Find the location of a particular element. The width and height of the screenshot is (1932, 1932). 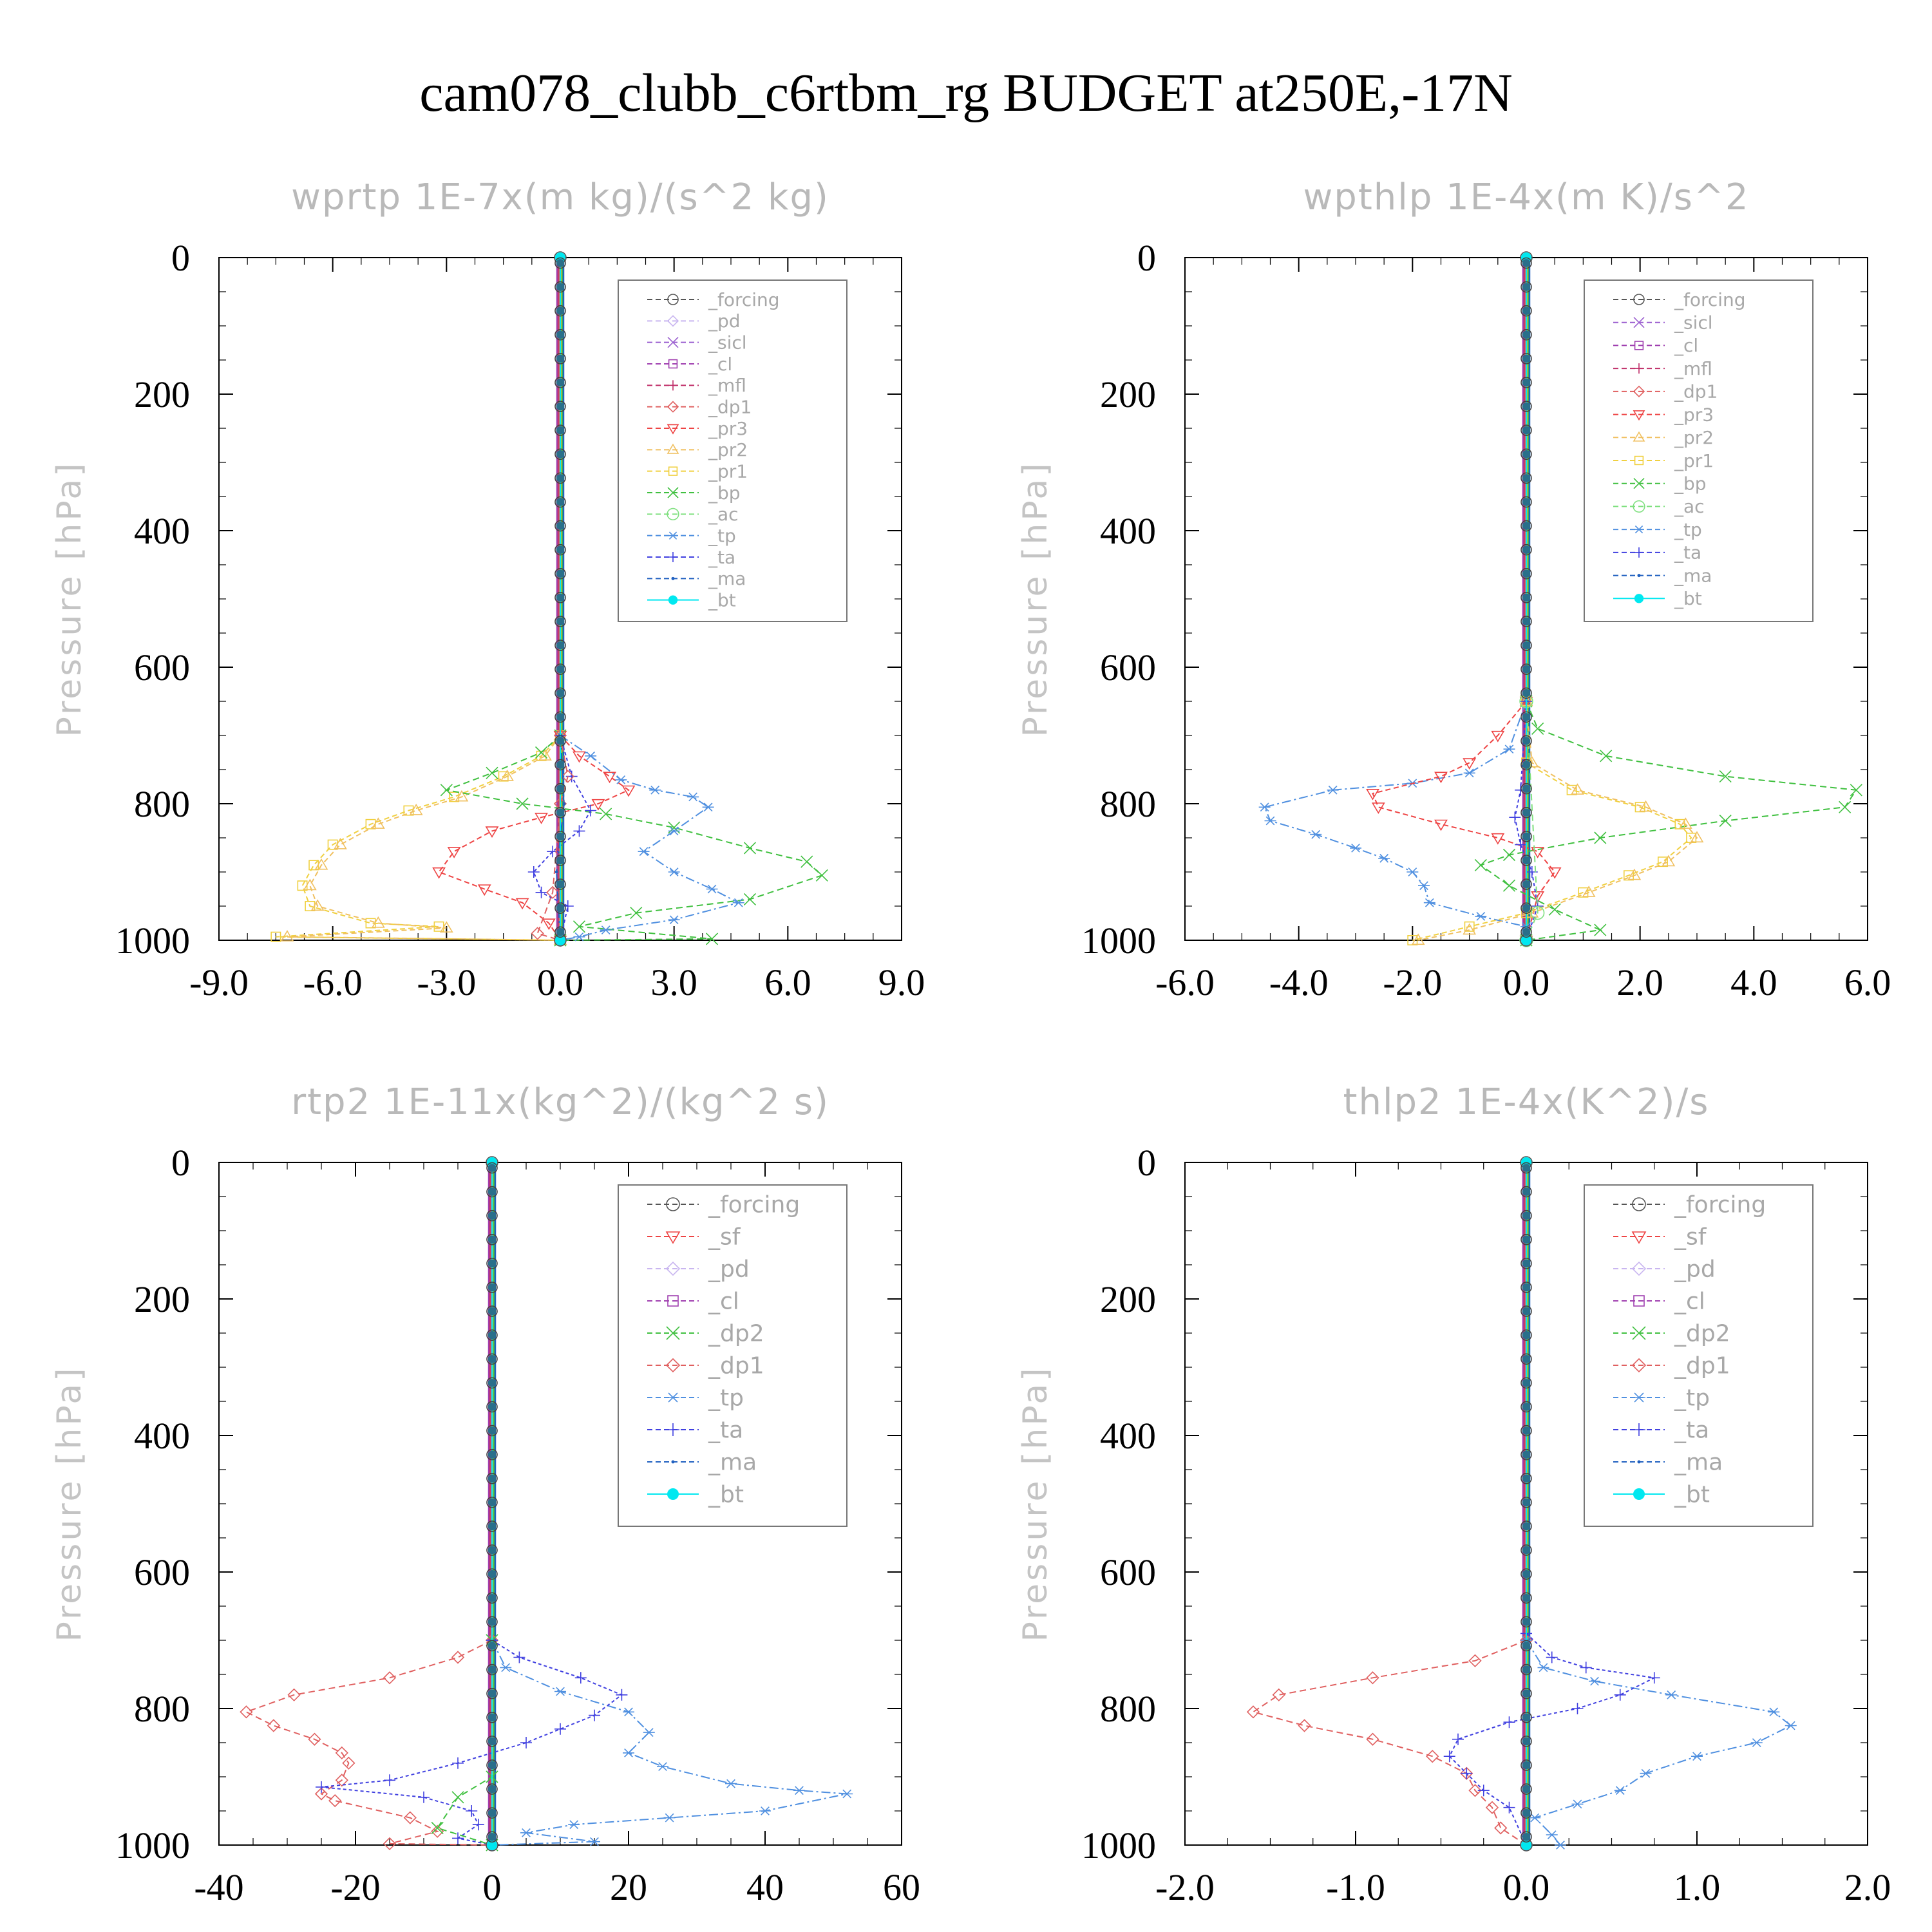

legend-entry-dp1: _dp1 is located at coordinates (736, 1366).